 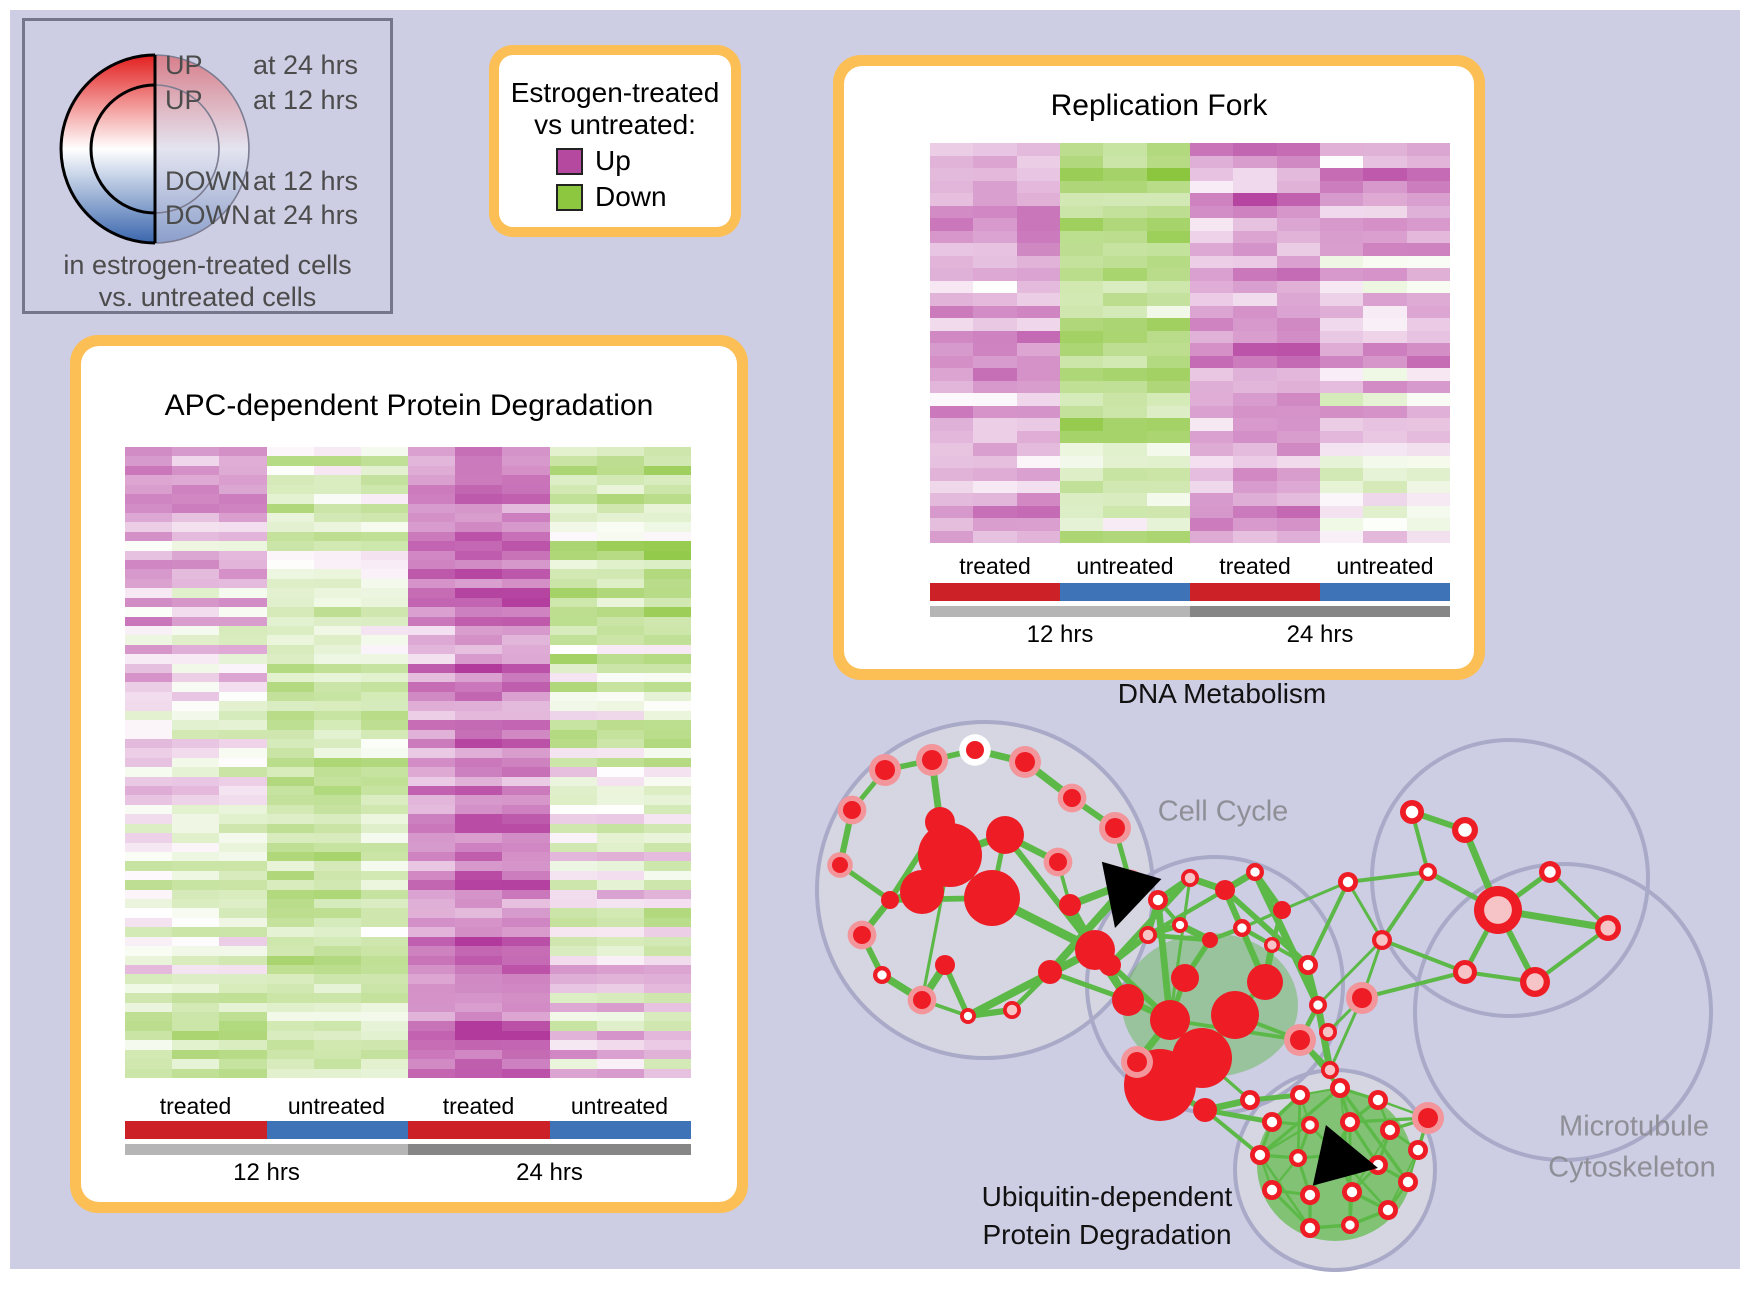 What do you see at coordinates (207, 66) in the screenshot?
I see `ring-row-up-24: UP at 24 hrs` at bounding box center [207, 66].